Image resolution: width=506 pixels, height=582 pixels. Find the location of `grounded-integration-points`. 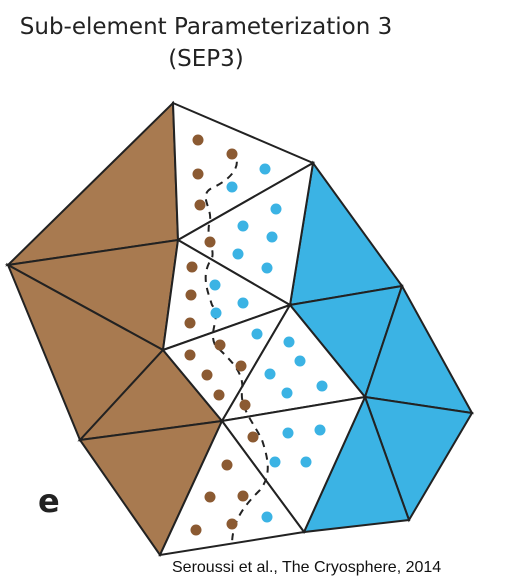

grounded-integration-points is located at coordinates (221, 335).